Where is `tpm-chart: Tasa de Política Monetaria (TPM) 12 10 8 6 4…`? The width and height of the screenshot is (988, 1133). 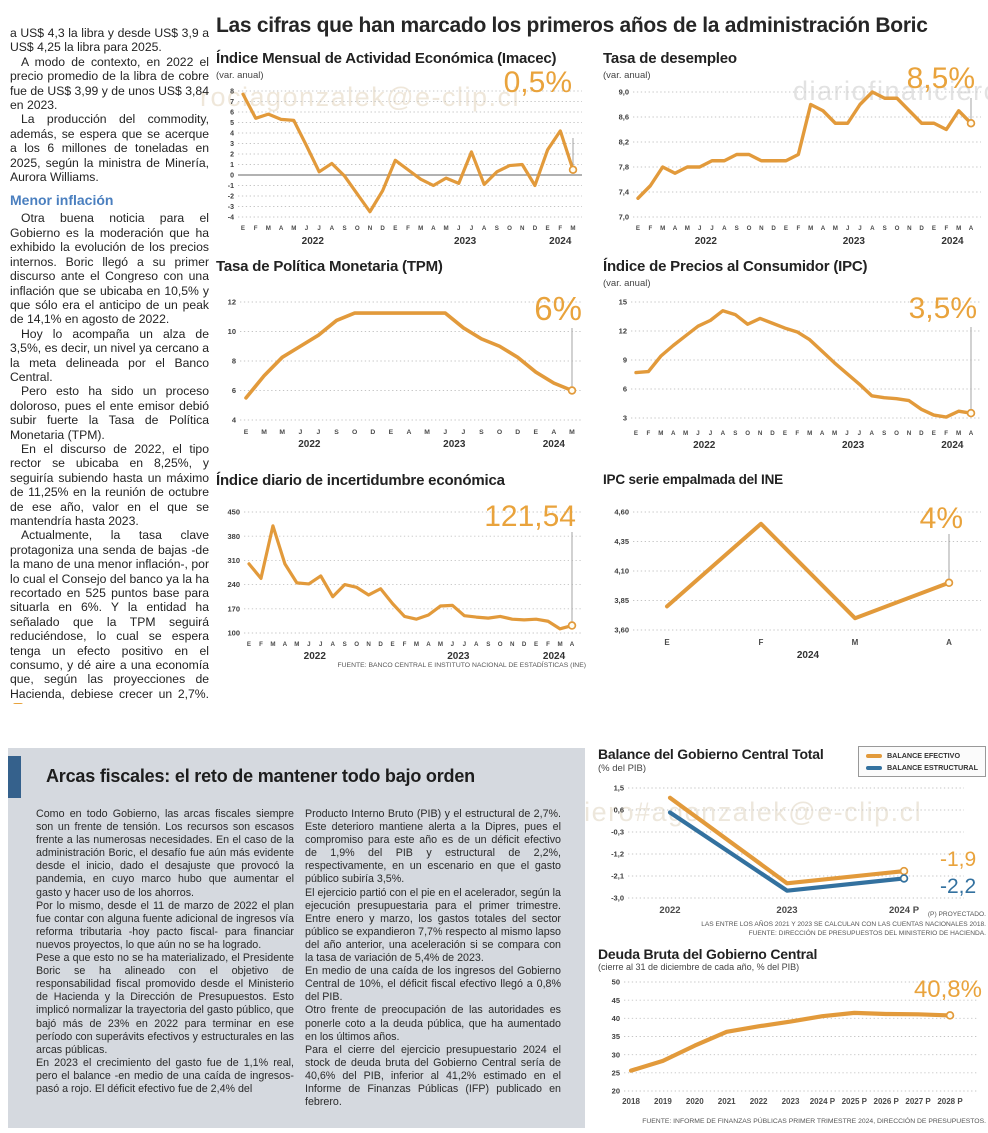 tpm-chart: Tasa de Política Monetaria (TPM) 12 10 8 6 4… is located at coordinates (402, 358).